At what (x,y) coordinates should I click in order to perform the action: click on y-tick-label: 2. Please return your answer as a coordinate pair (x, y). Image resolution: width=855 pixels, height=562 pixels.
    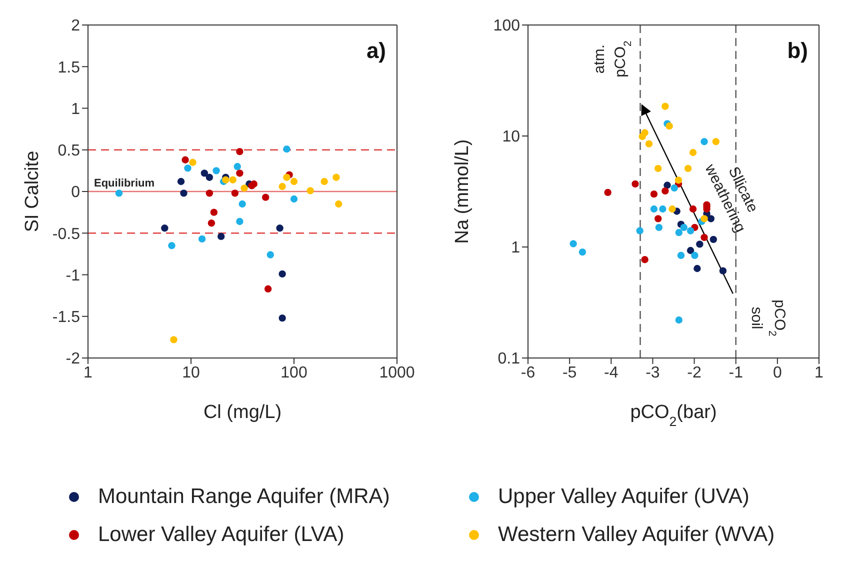
    Looking at the image, I should click on (75, 26).